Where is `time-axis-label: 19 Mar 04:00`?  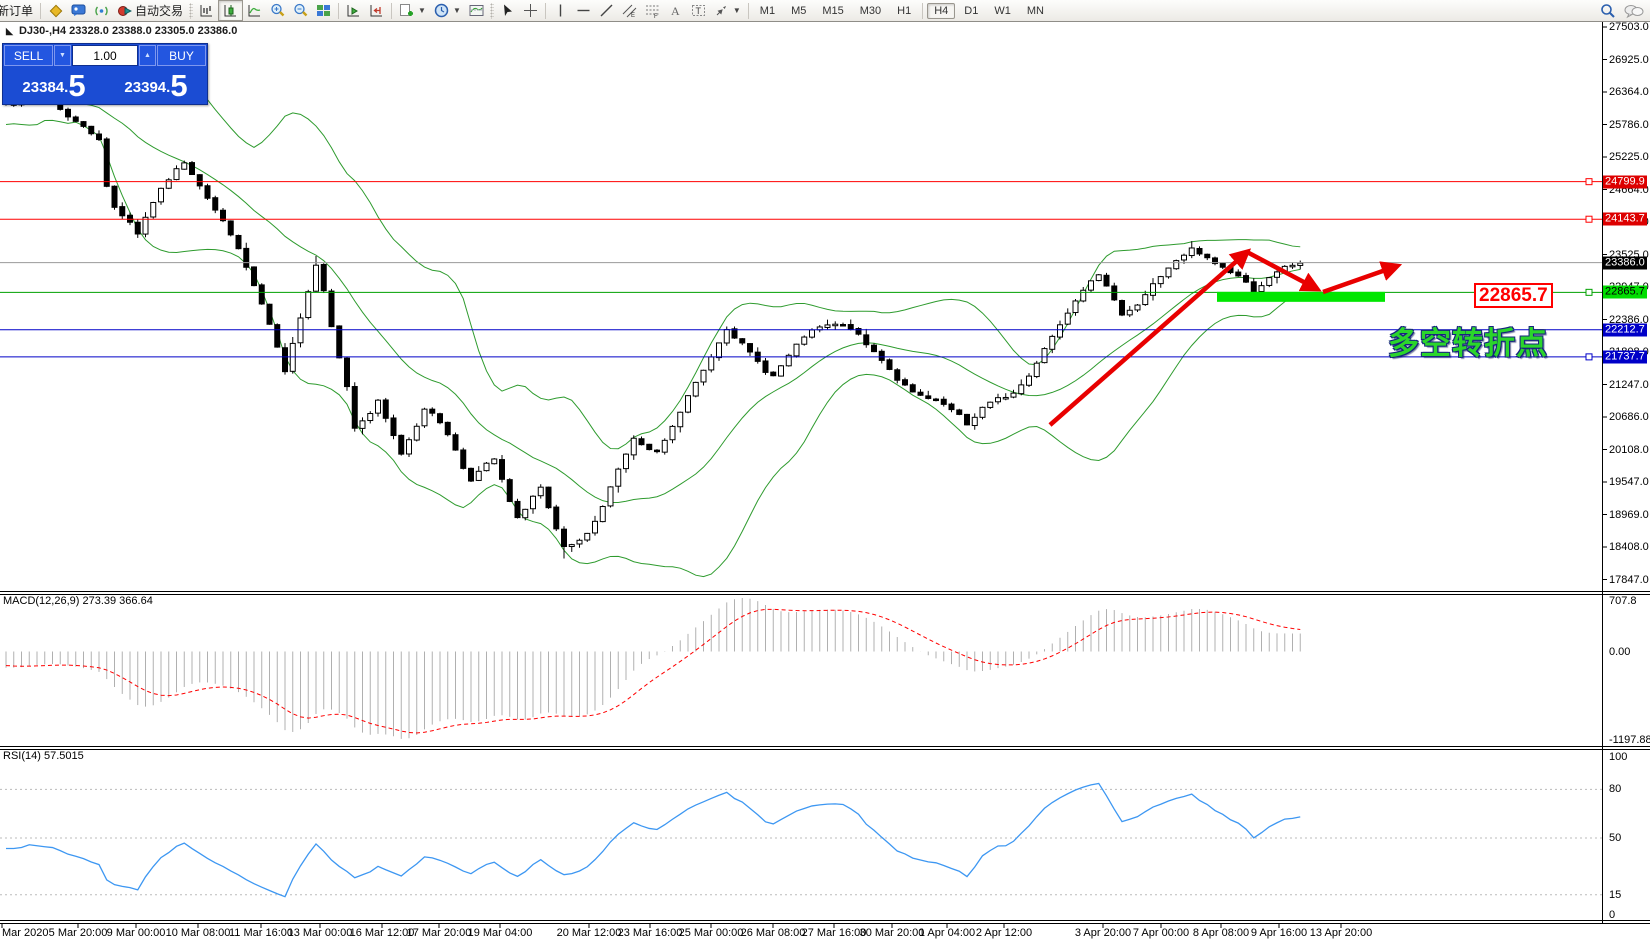
time-axis-label: 19 Mar 04:00 is located at coordinates (500, 933).